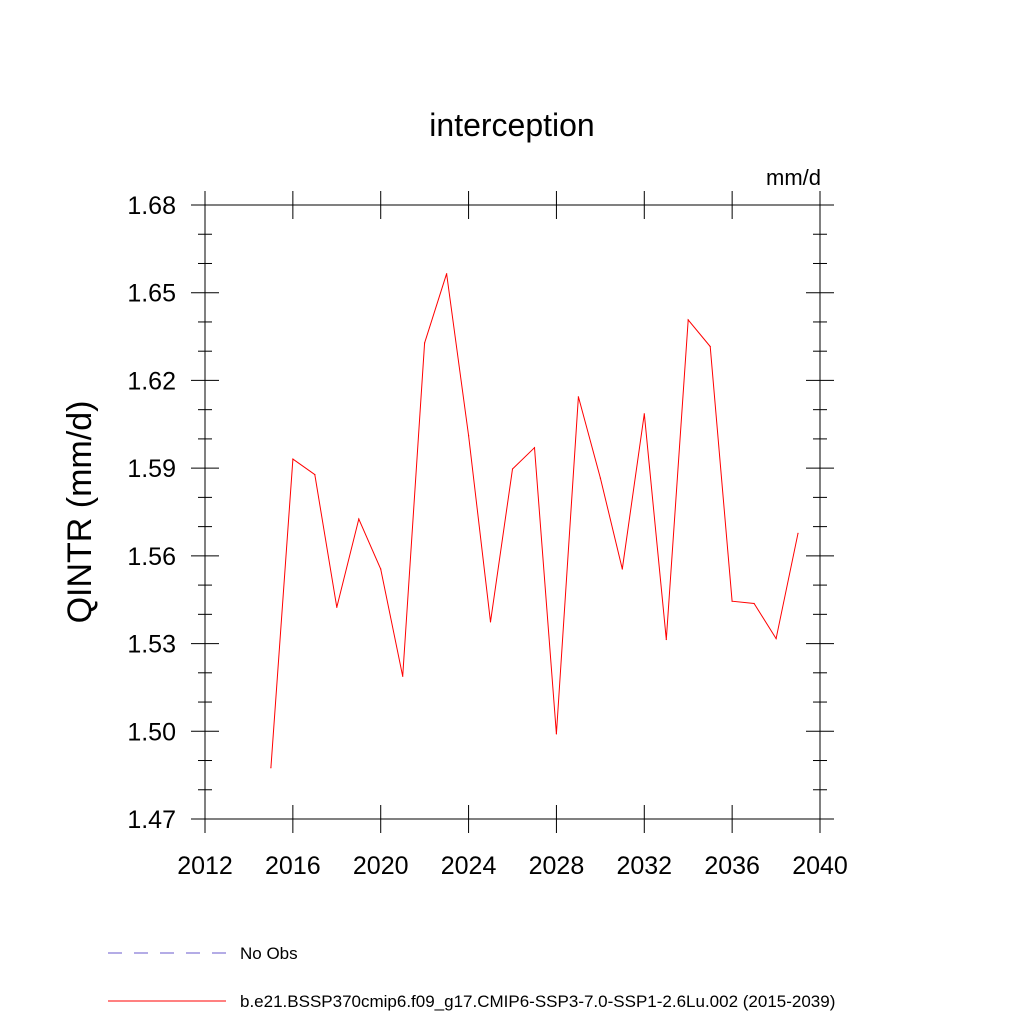  What do you see at coordinates (381, 866) in the screenshot?
I see `x-tick-label: 2020` at bounding box center [381, 866].